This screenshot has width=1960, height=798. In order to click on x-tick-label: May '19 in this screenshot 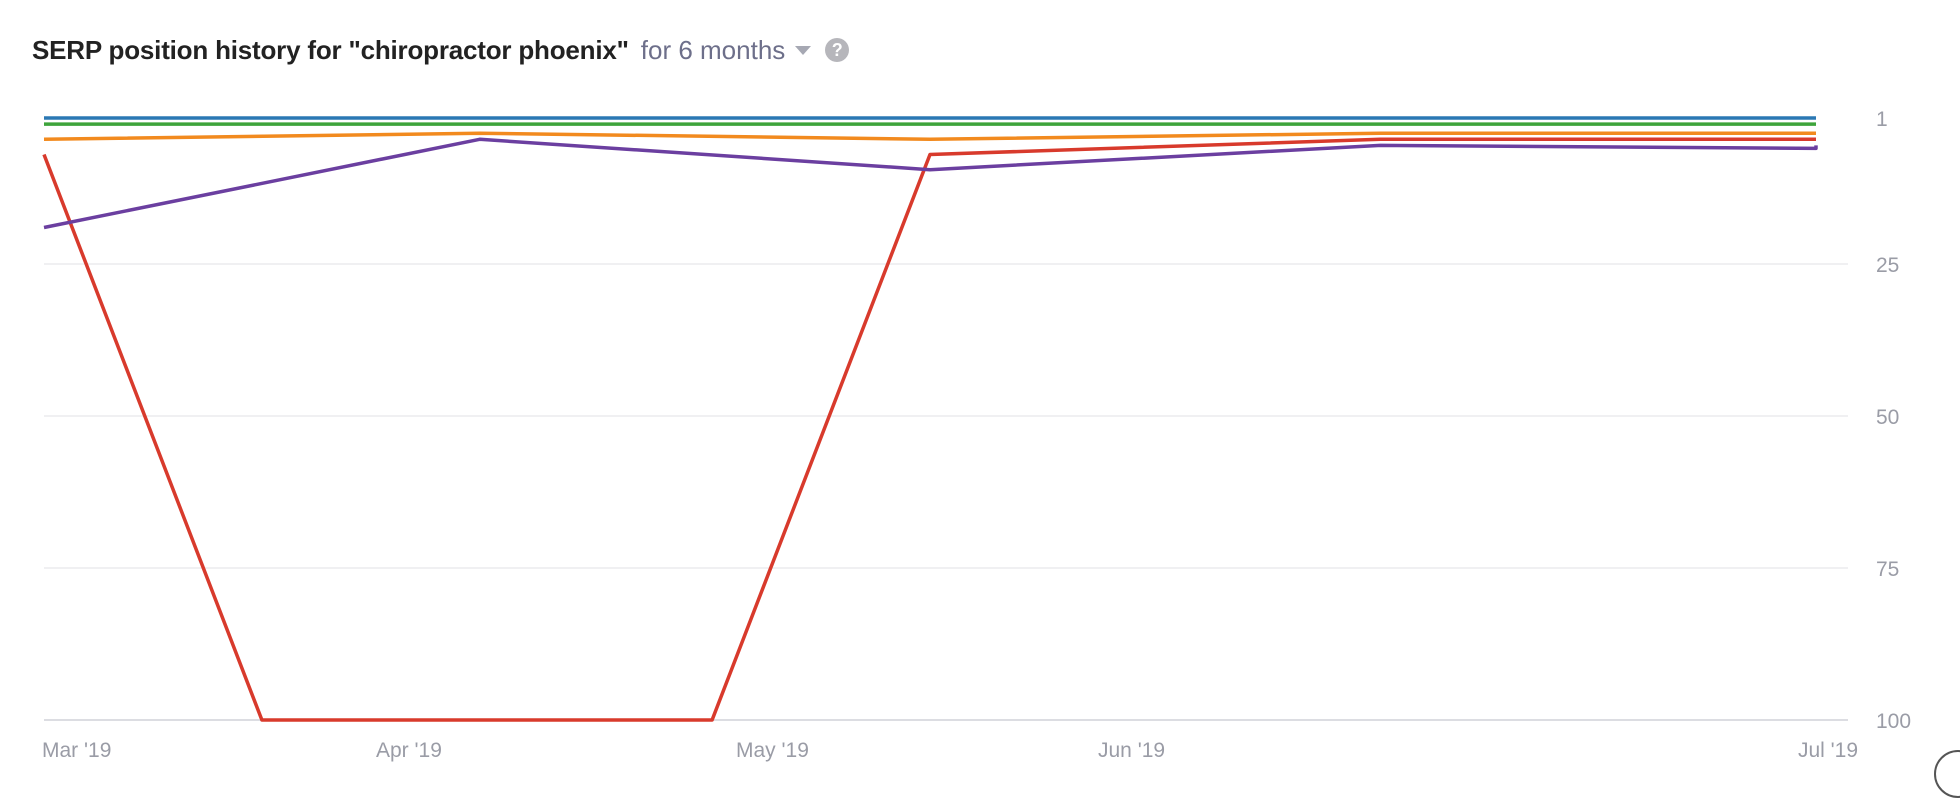, I will do `click(772, 750)`.